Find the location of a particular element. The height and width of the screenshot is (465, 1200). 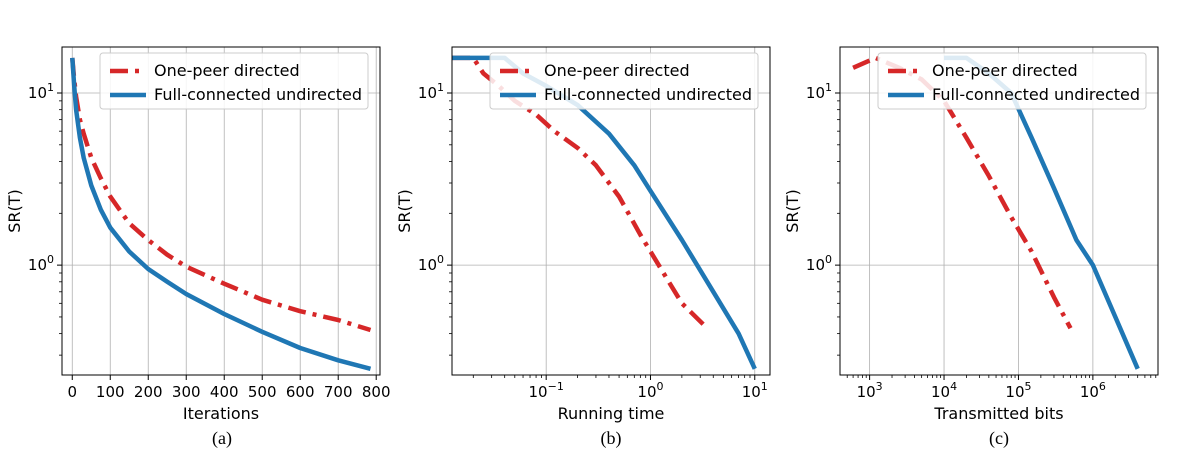

x-tick-label: 10⁵ is located at coordinates (1018, 390).